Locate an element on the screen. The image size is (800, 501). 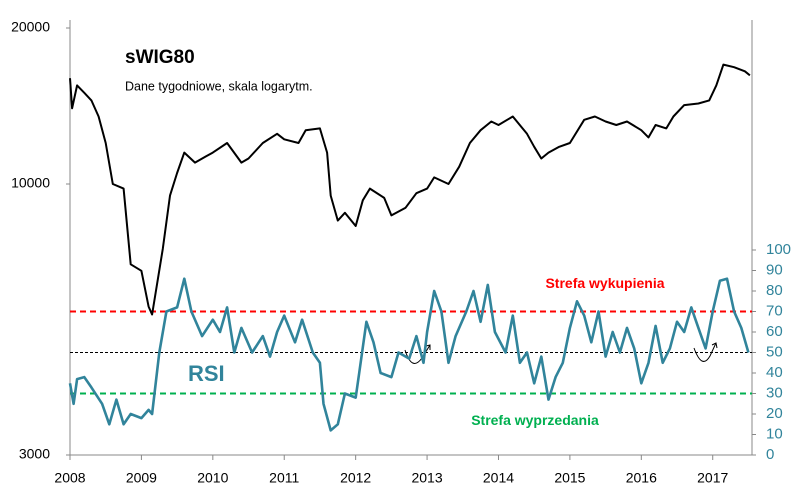
y2-tick-label: 0 is located at coordinates (770, 454).